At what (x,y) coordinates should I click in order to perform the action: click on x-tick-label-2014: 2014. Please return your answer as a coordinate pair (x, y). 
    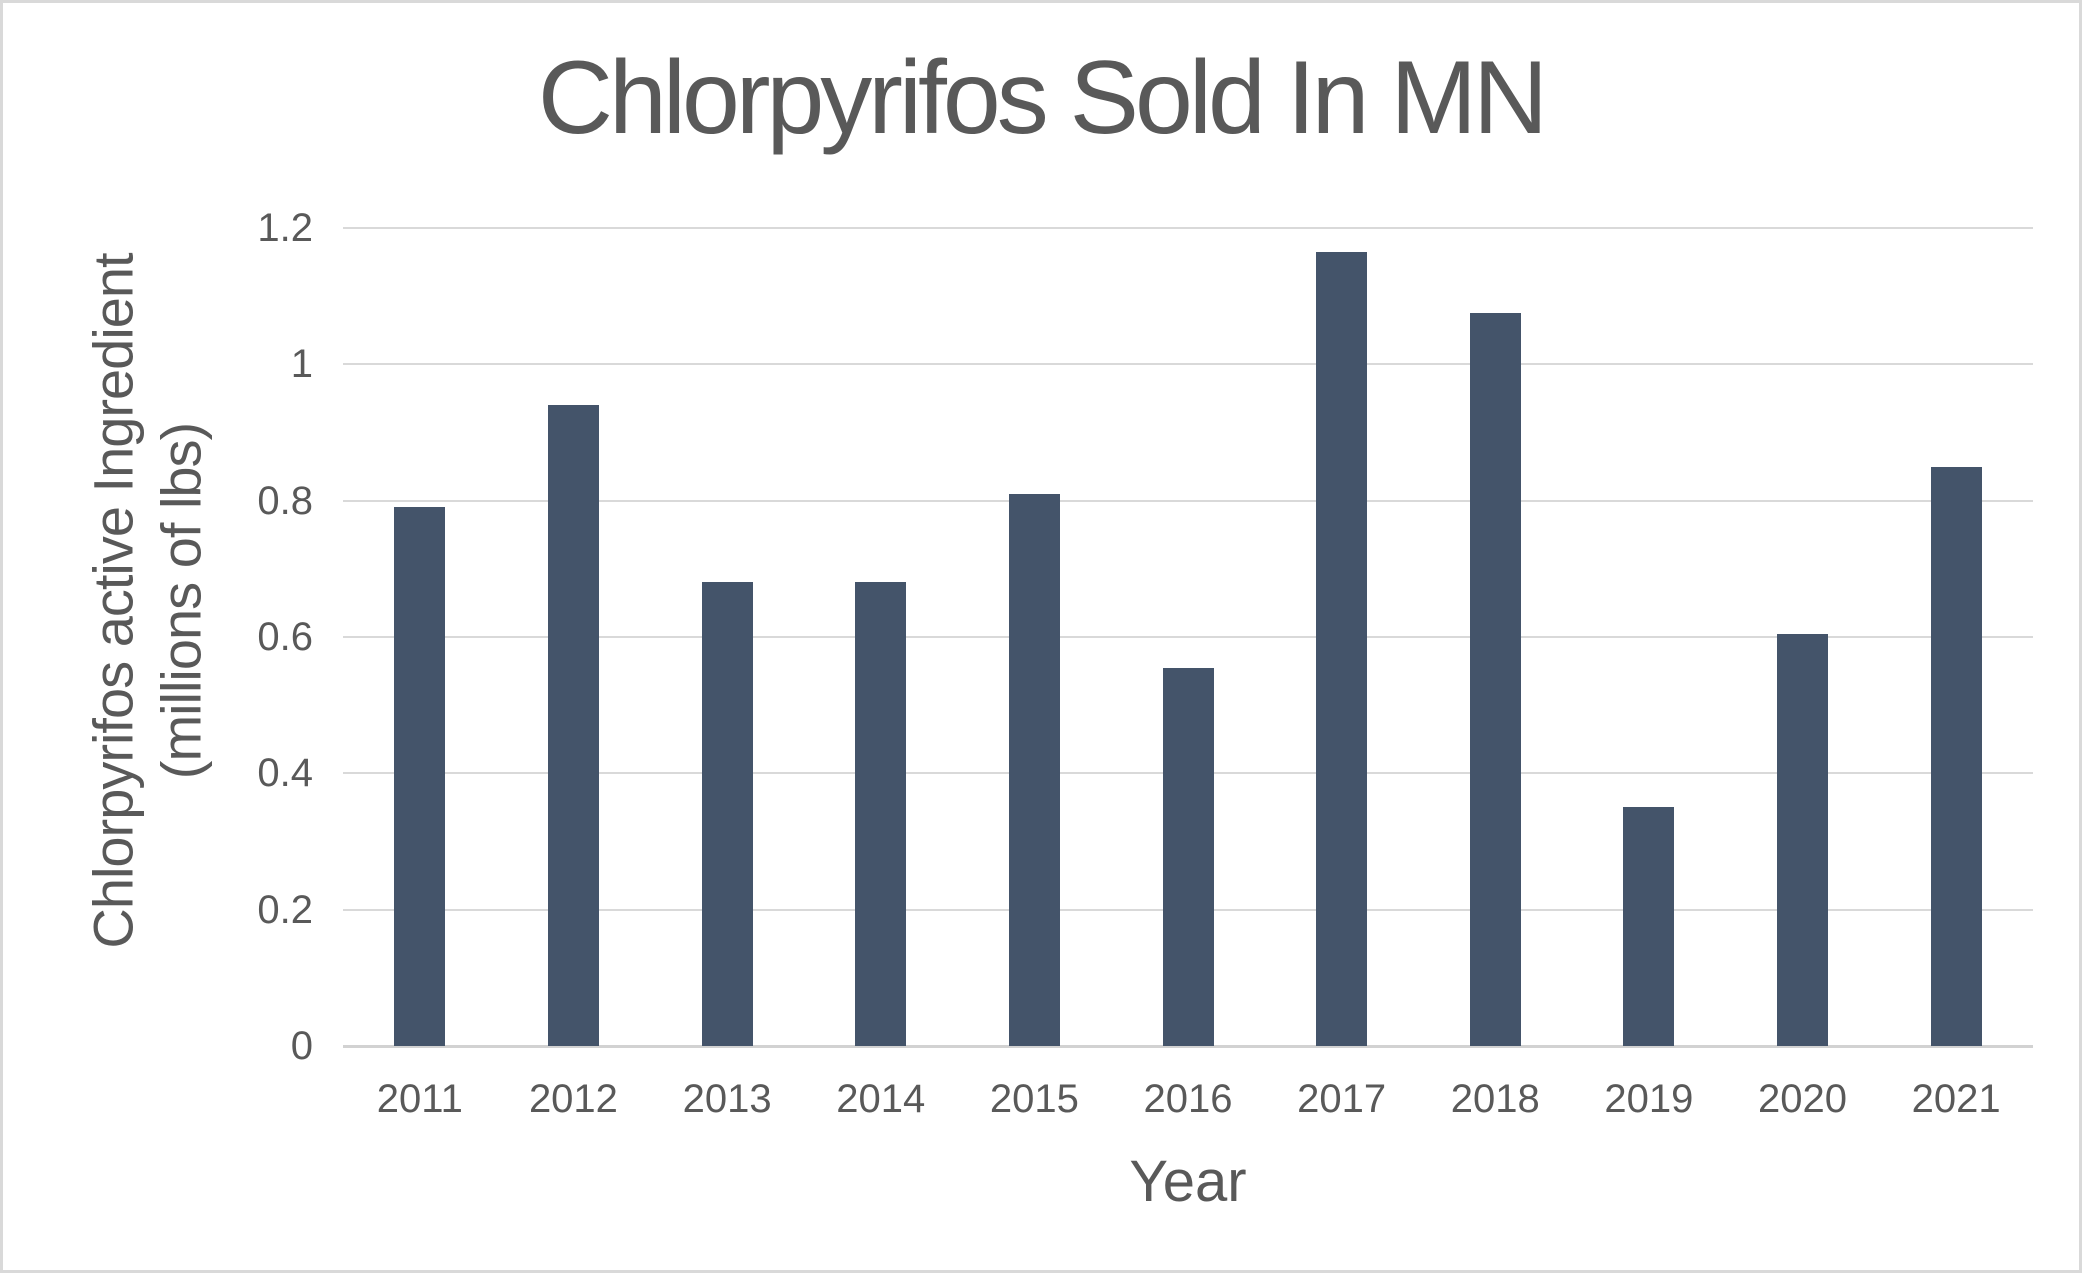
    Looking at the image, I should click on (881, 1099).